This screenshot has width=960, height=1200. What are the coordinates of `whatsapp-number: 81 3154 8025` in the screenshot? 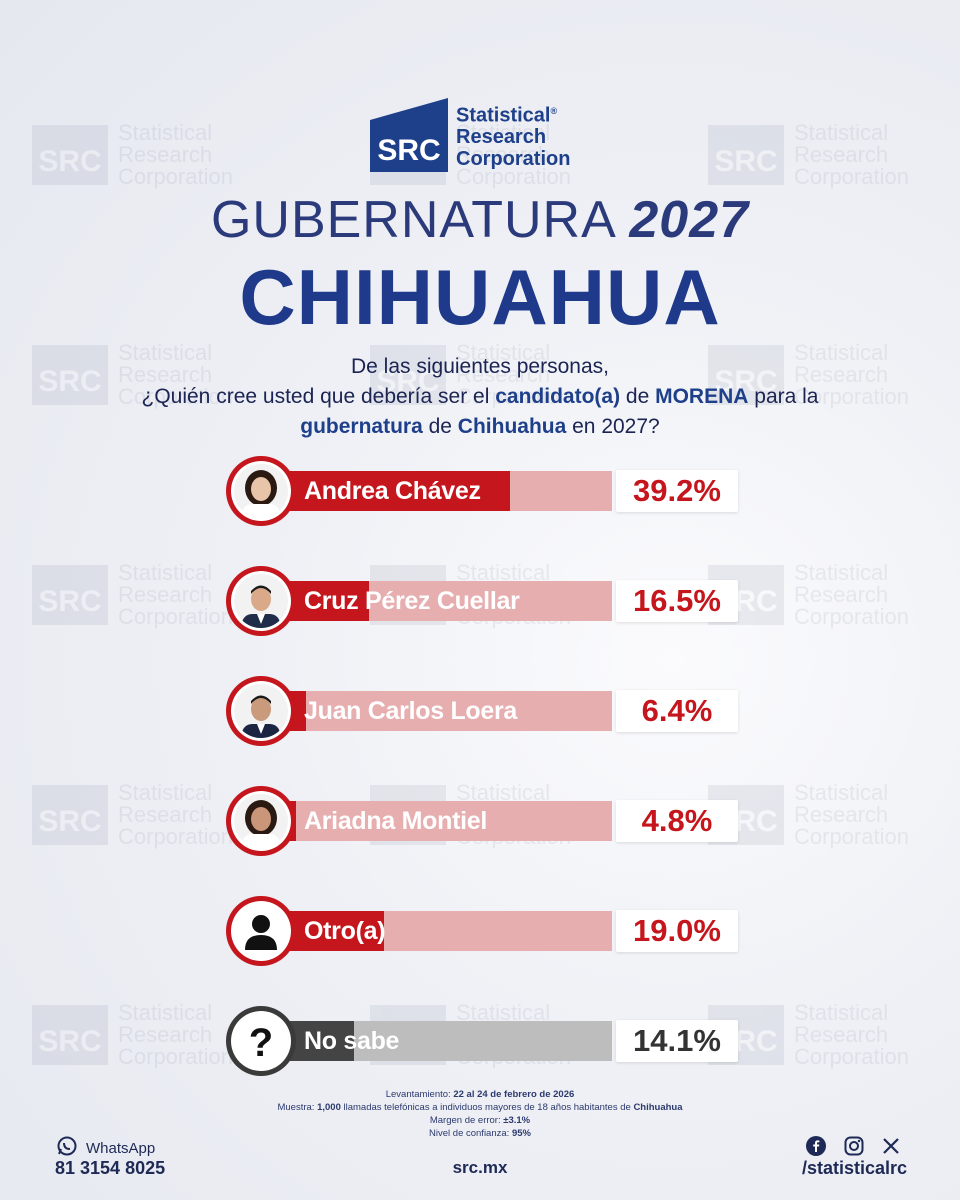 It's located at (110, 1168).